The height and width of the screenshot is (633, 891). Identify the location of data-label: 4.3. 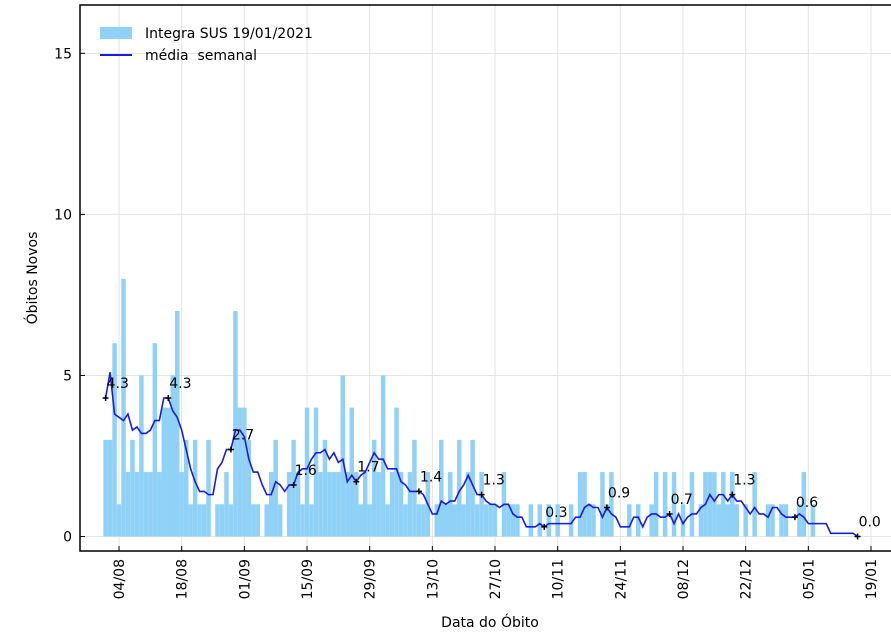
(118, 384).